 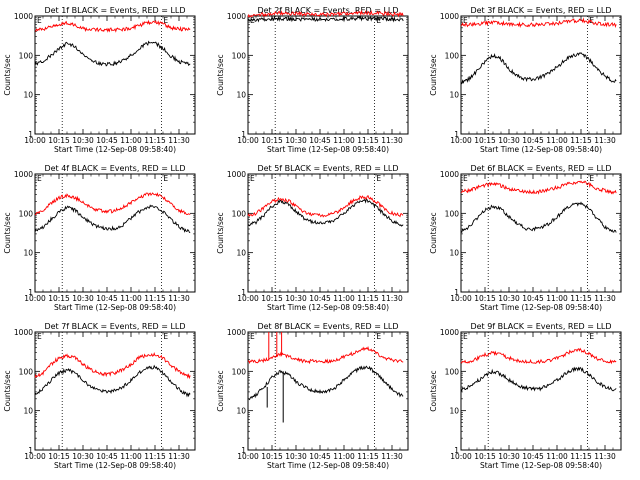 What do you see at coordinates (327, 10) in the screenshot?
I see `panel-title: Det 2f BLACK = Events, RED = LLD` at bounding box center [327, 10].